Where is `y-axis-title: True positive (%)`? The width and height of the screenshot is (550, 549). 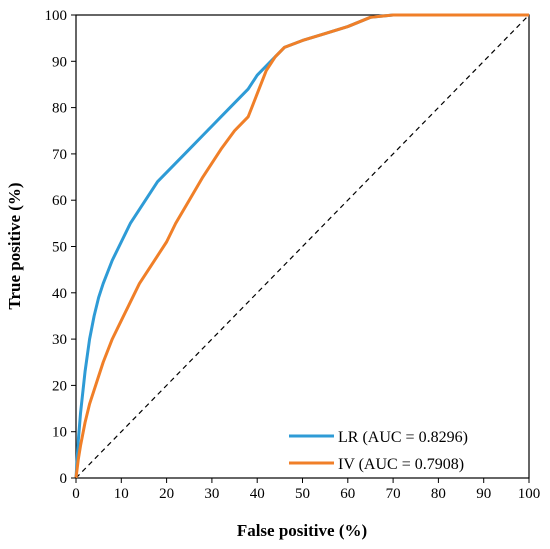 y-axis-title: True positive (%) is located at coordinates (14, 245).